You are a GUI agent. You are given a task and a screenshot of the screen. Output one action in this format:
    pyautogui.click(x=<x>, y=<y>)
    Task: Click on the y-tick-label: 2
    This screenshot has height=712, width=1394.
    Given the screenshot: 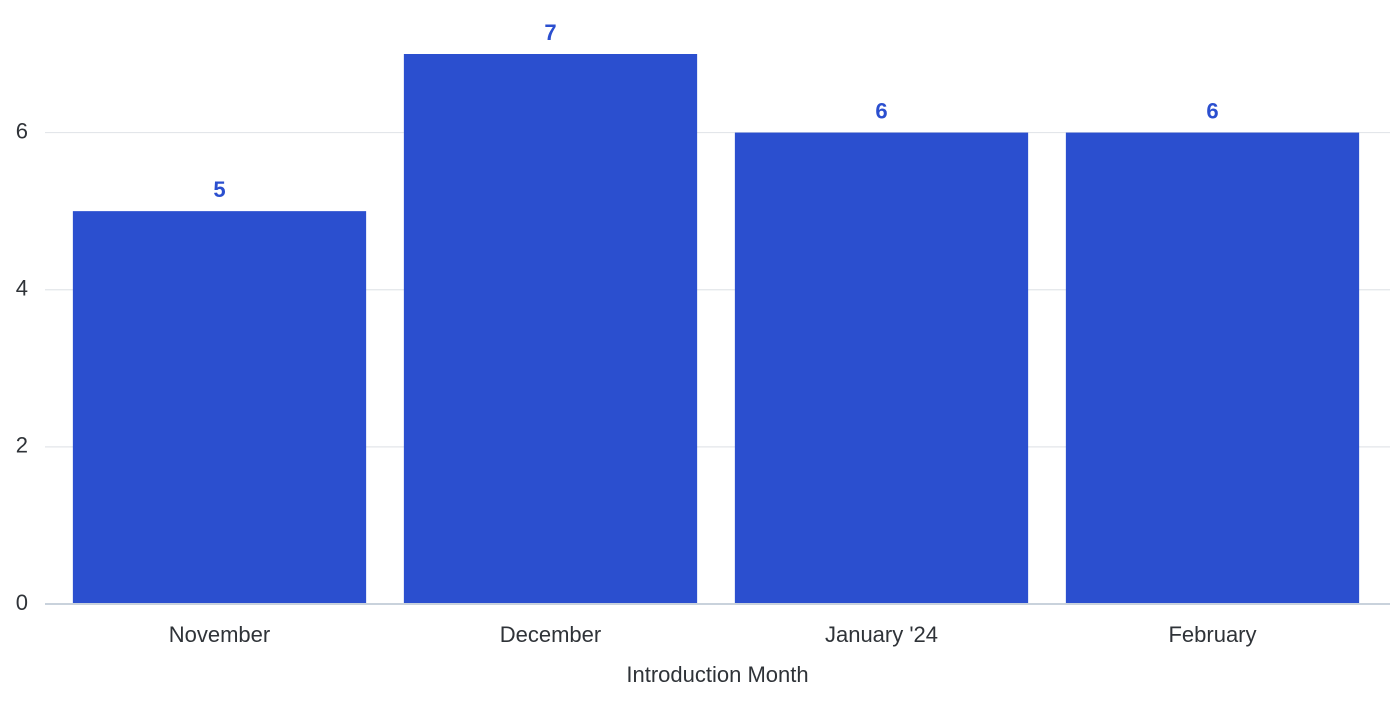 What is the action you would take?
    pyautogui.click(x=22, y=445)
    